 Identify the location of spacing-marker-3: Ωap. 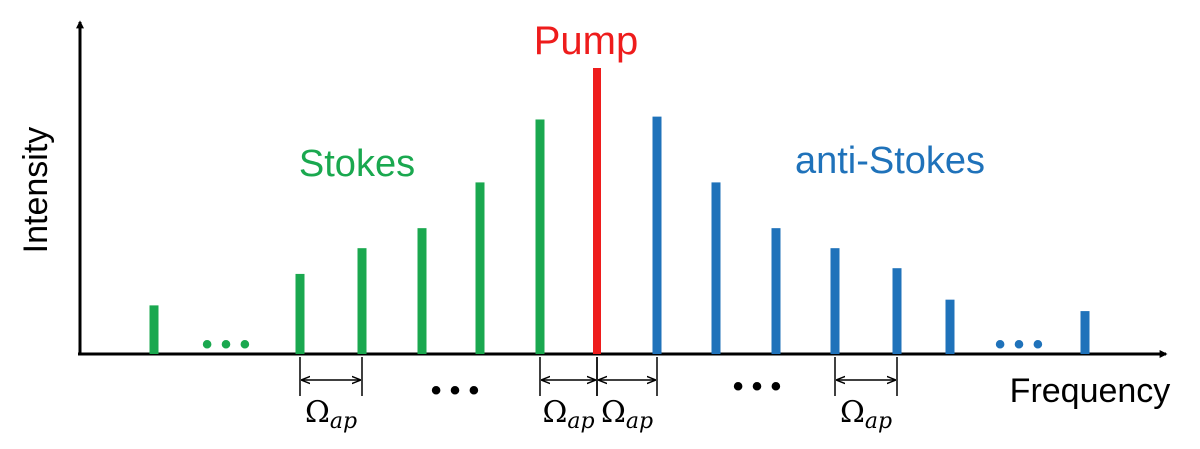
(627, 395).